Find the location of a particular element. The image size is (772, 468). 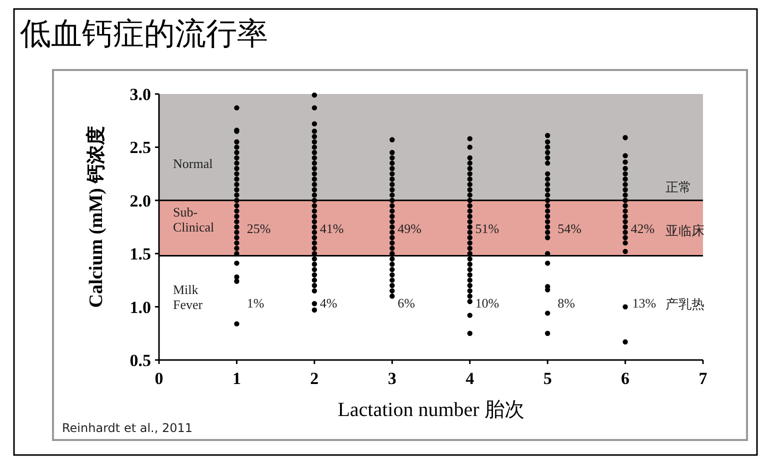

annotation: 49% is located at coordinates (410, 228).